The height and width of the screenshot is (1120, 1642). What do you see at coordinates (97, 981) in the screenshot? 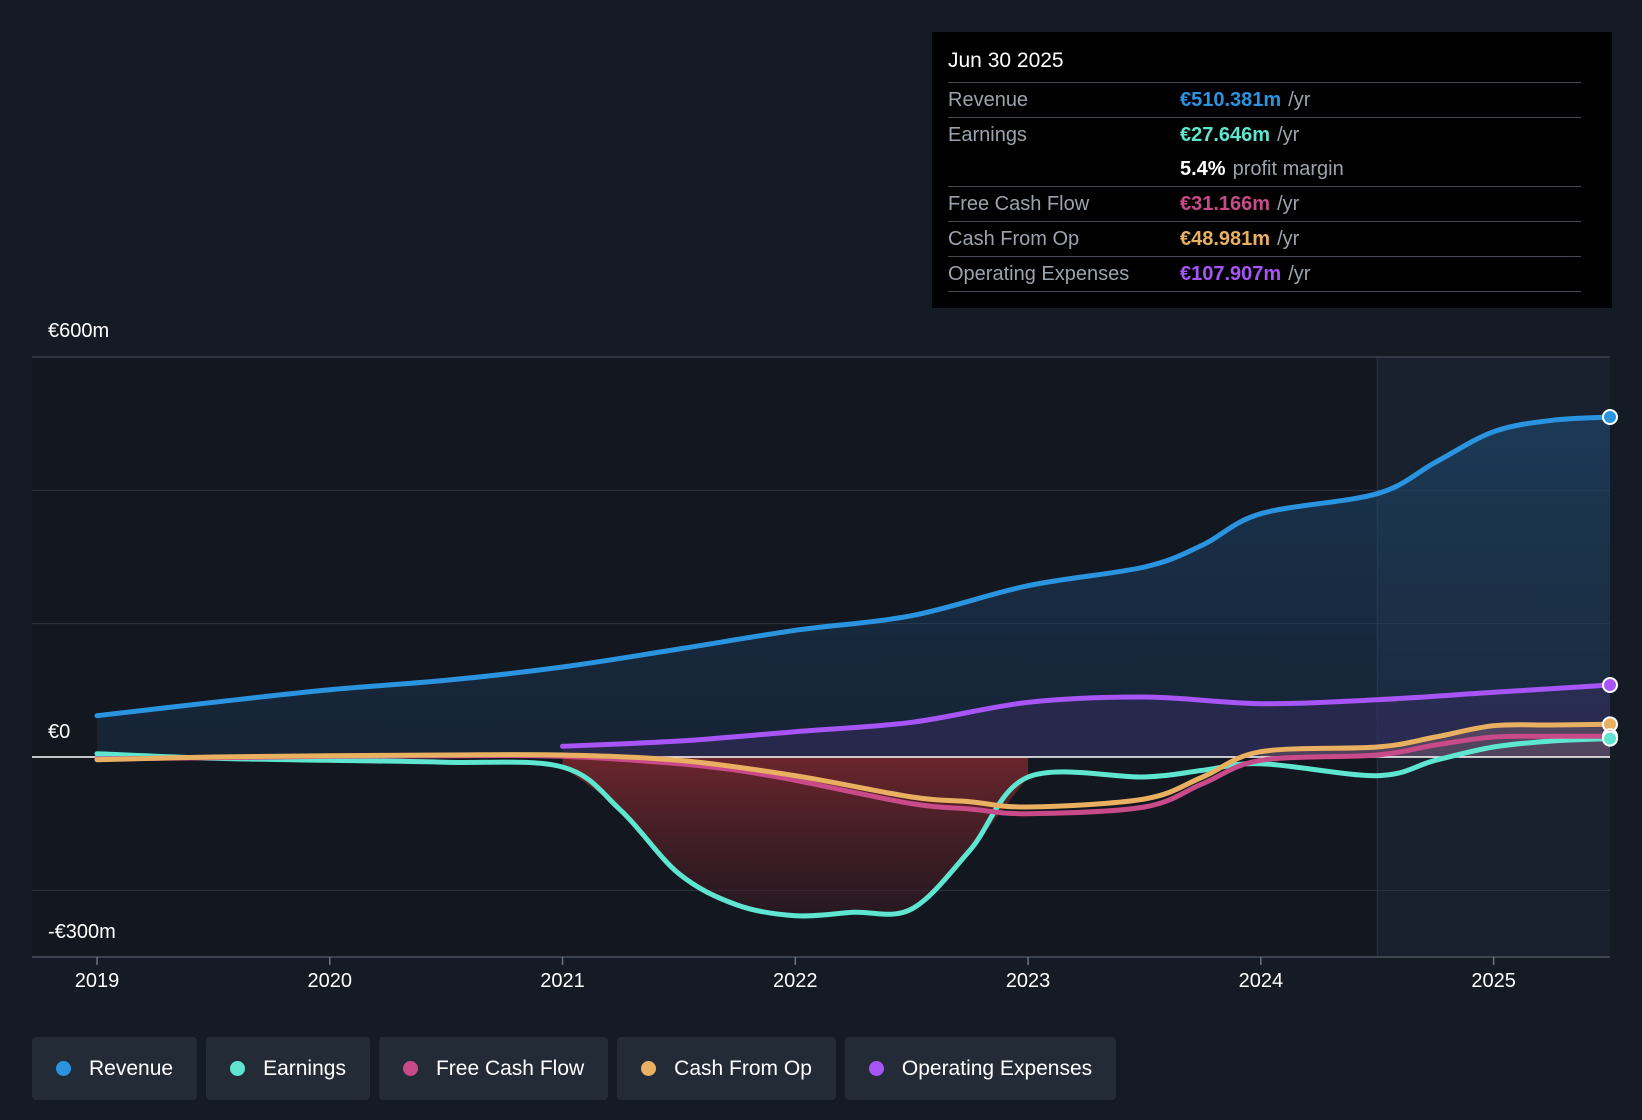
I see `x-tick-label: 2019` at bounding box center [97, 981].